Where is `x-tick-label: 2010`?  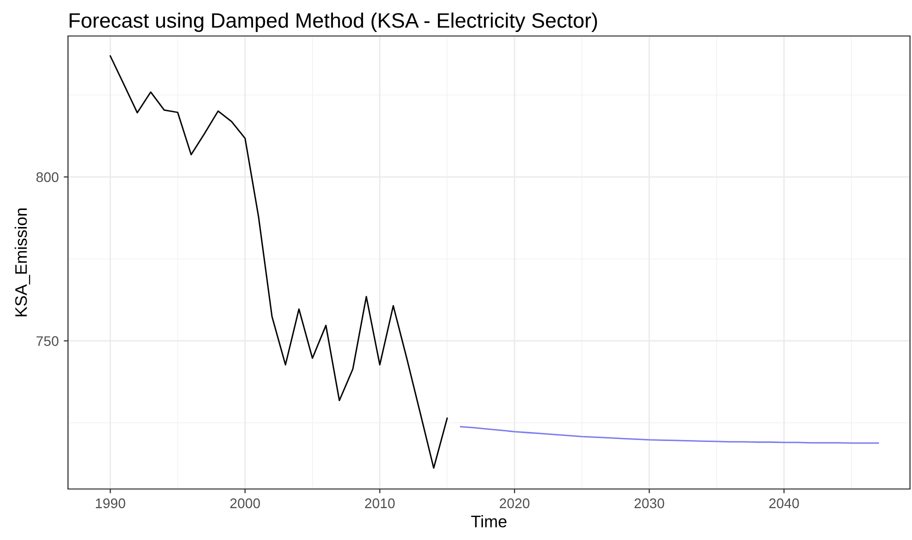 x-tick-label: 2010 is located at coordinates (380, 503).